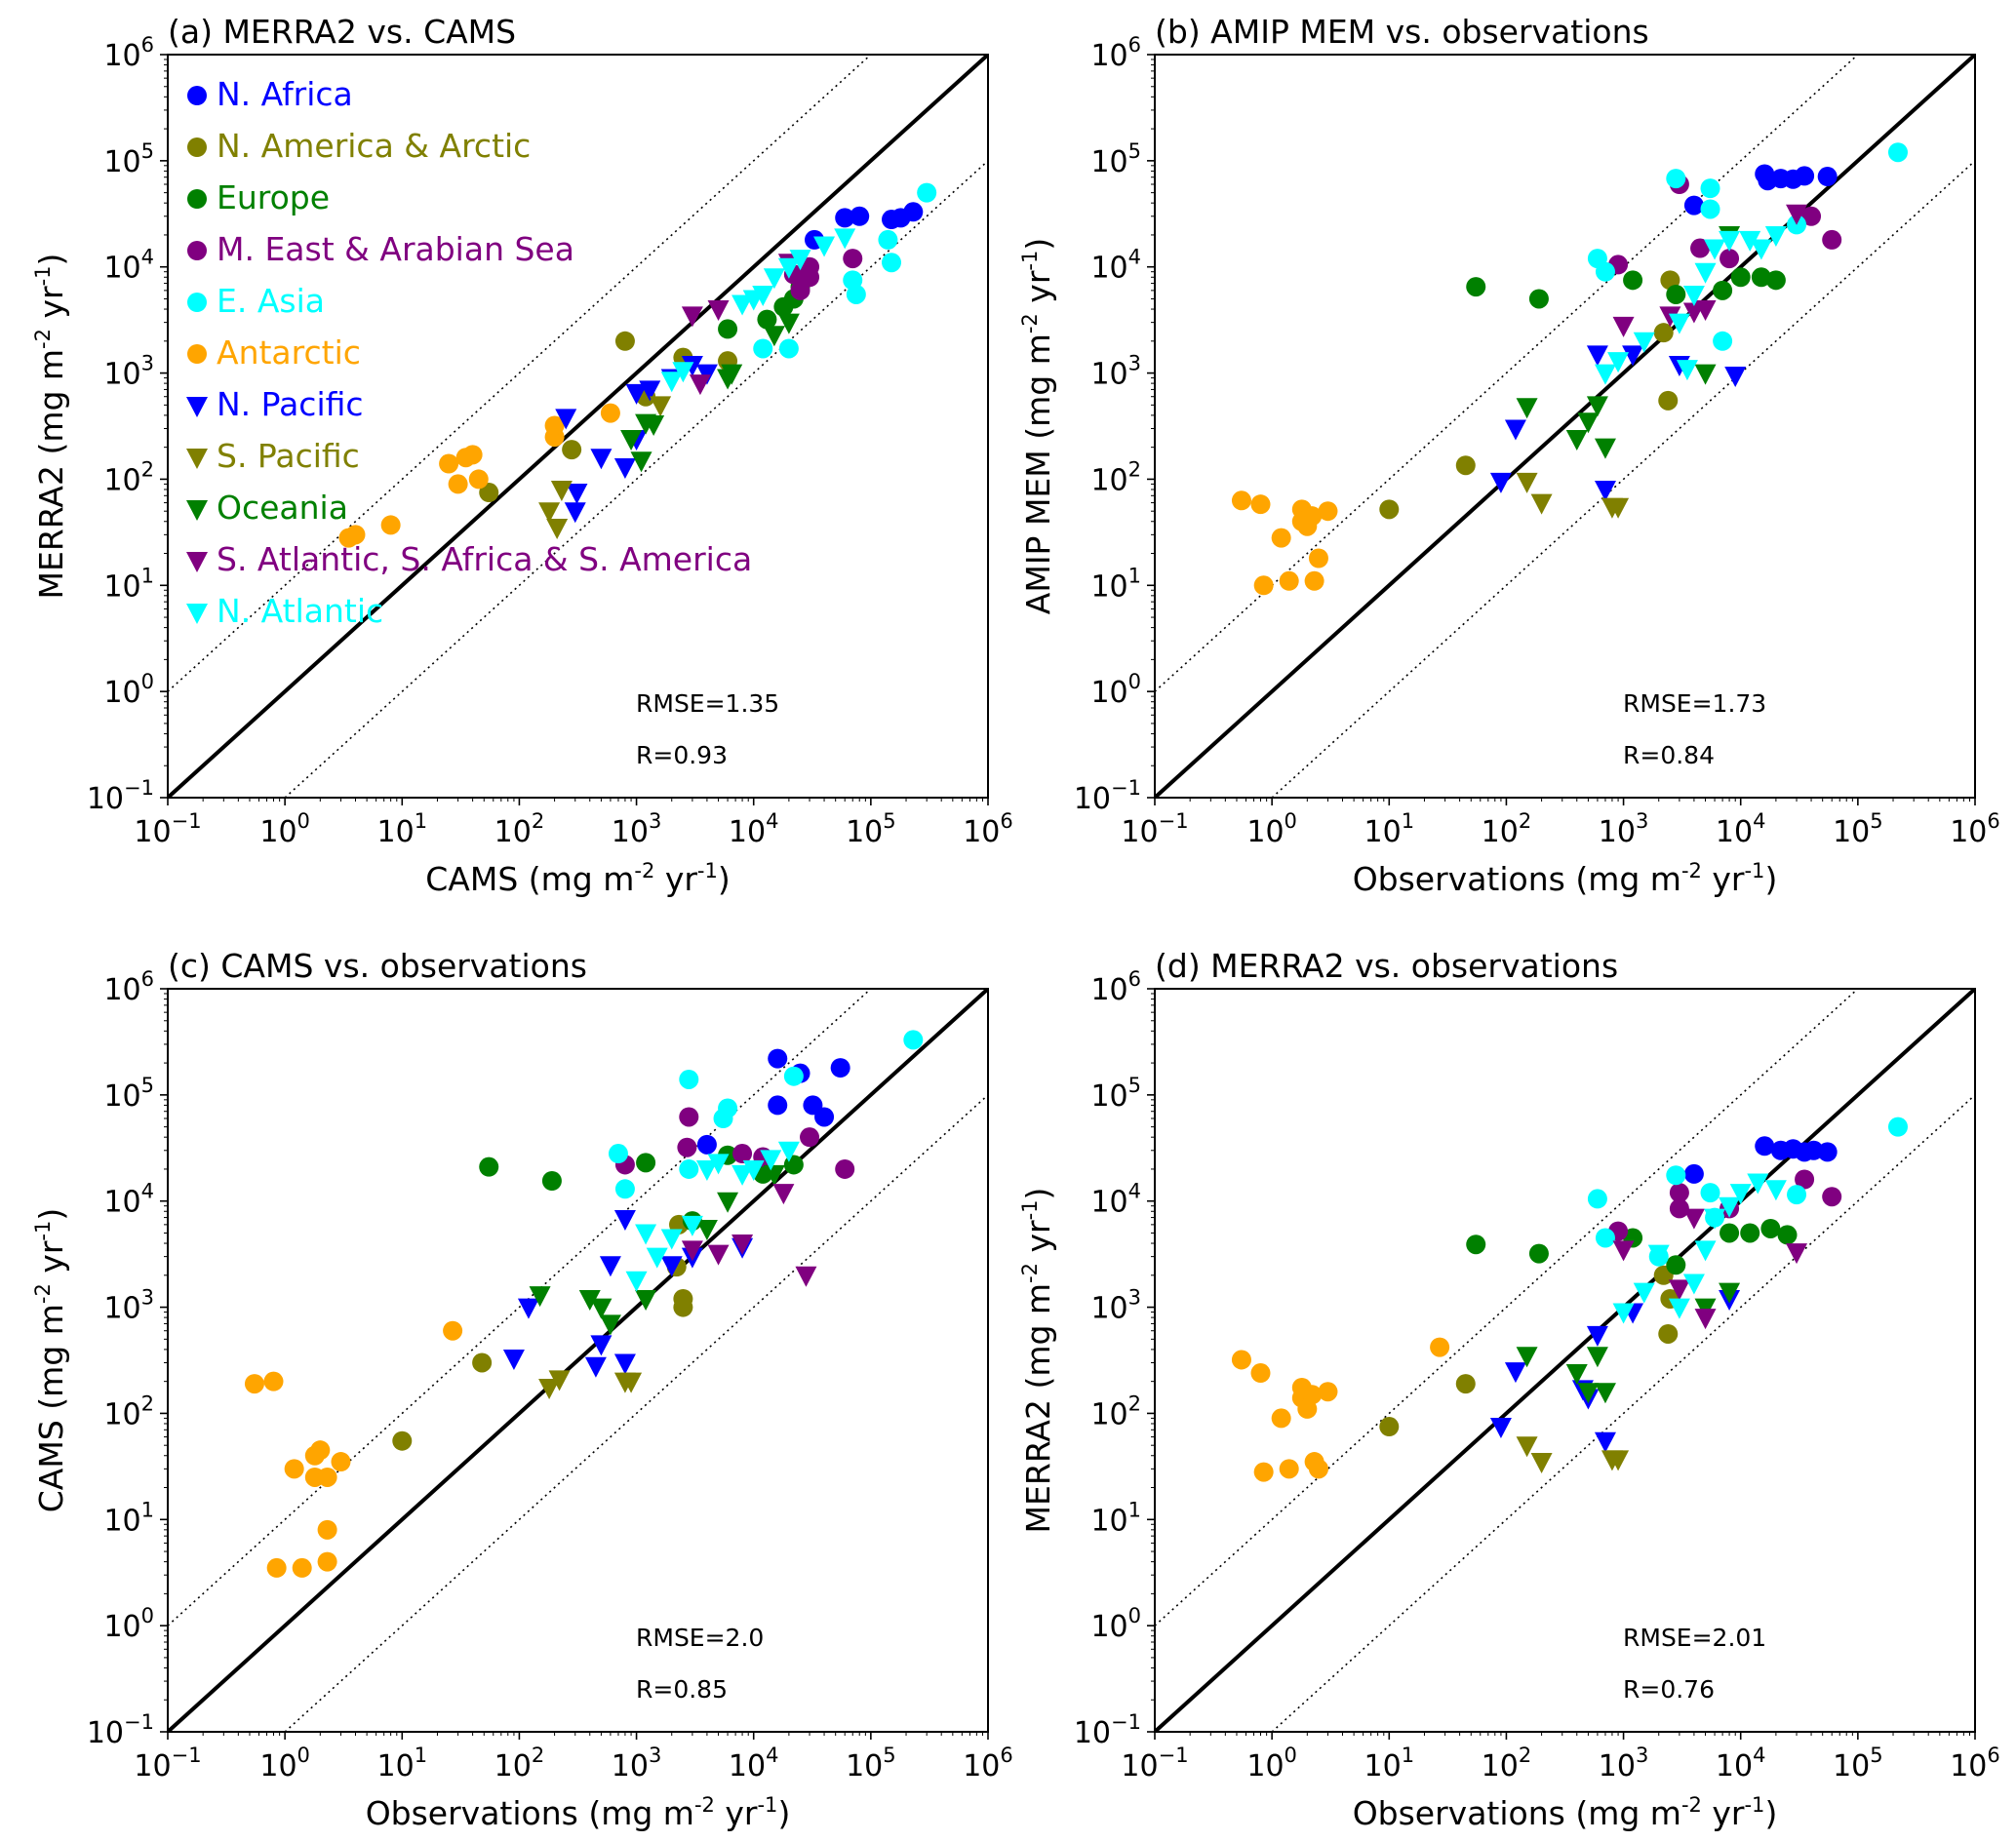 The width and height of the screenshot is (2016, 1842). What do you see at coordinates (1669, 1689) in the screenshot?
I see `r-label: R=0.76` at bounding box center [1669, 1689].